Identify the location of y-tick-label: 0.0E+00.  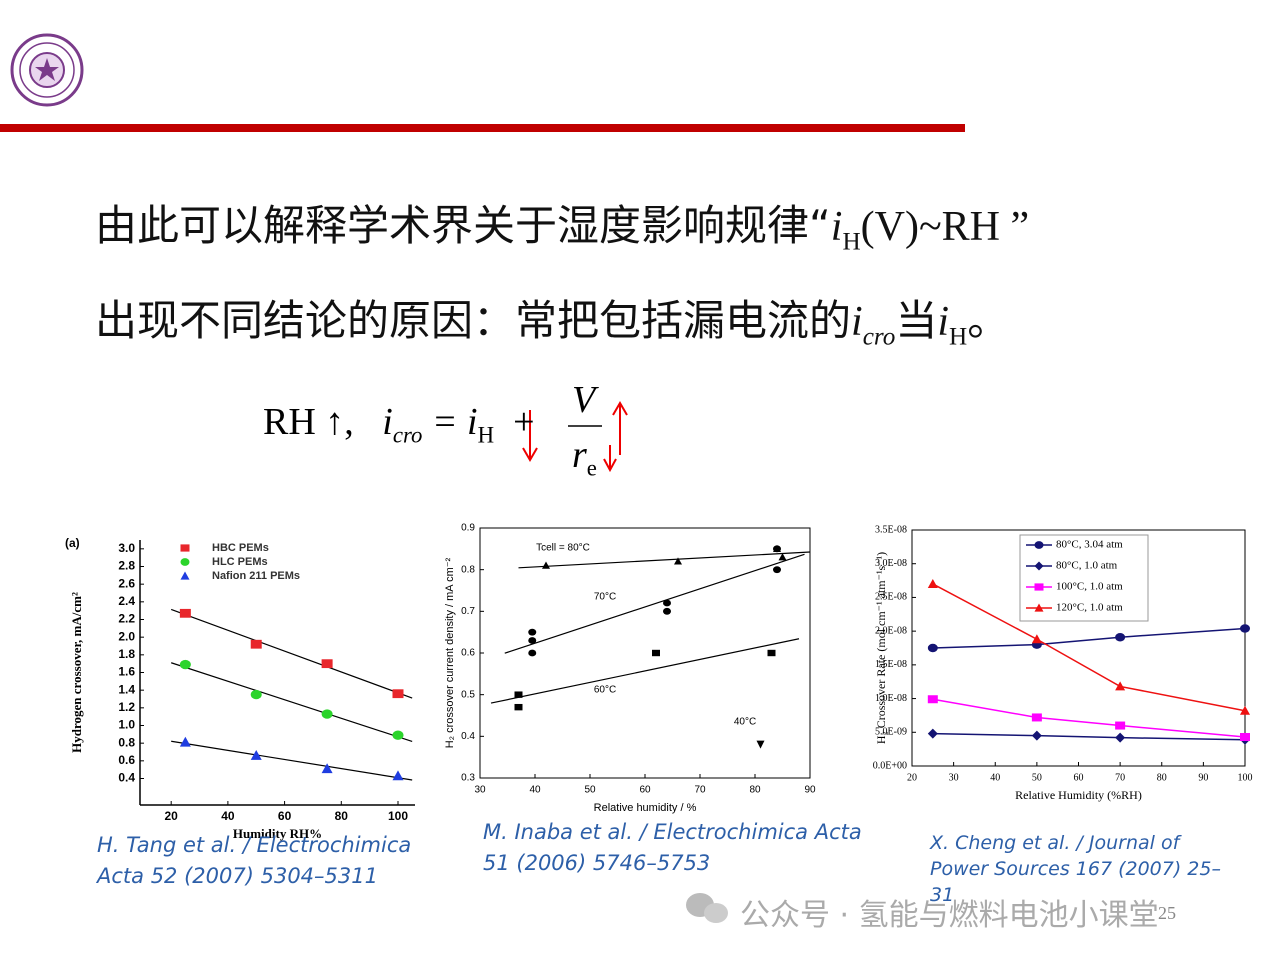
(890, 765).